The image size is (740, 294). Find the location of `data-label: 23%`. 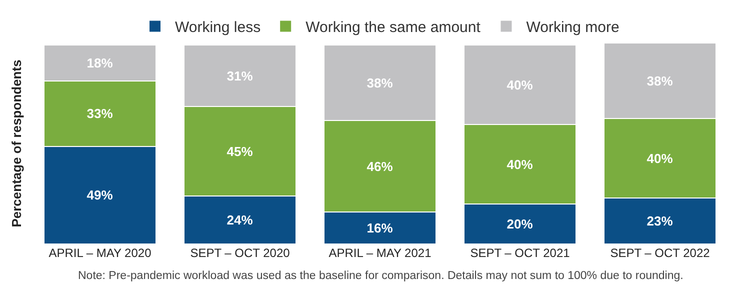

data-label: 23% is located at coordinates (660, 221).